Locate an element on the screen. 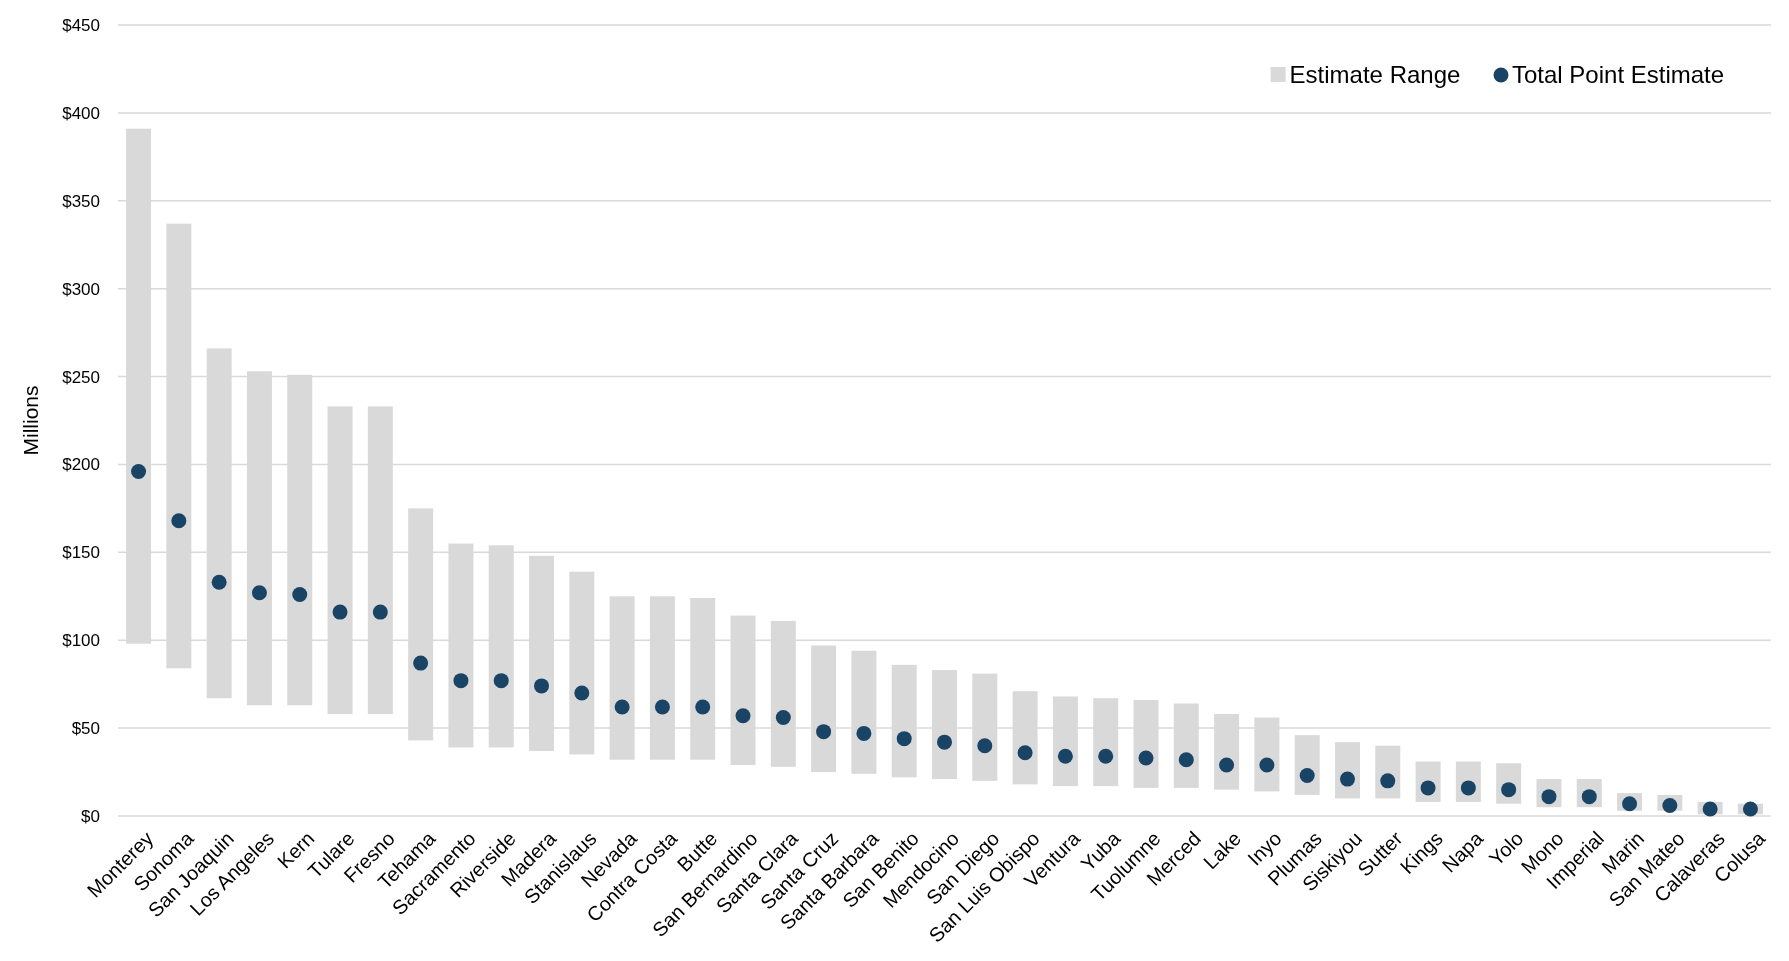  y-tick-label: $300 is located at coordinates (81, 289).